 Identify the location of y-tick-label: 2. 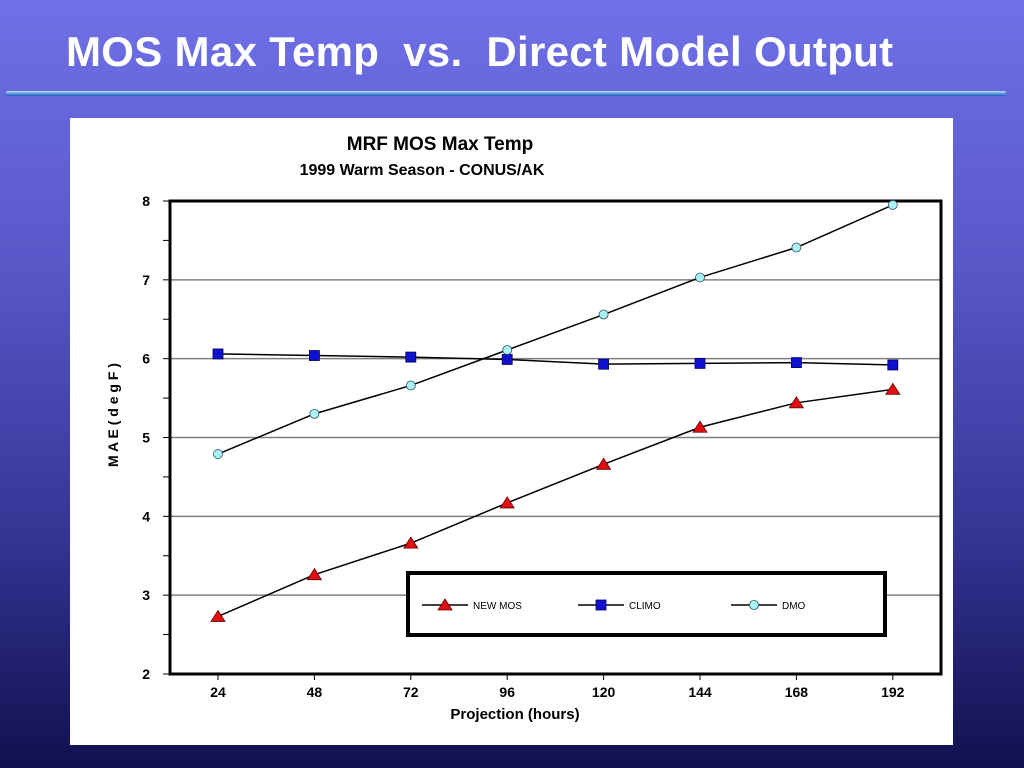
(146, 674).